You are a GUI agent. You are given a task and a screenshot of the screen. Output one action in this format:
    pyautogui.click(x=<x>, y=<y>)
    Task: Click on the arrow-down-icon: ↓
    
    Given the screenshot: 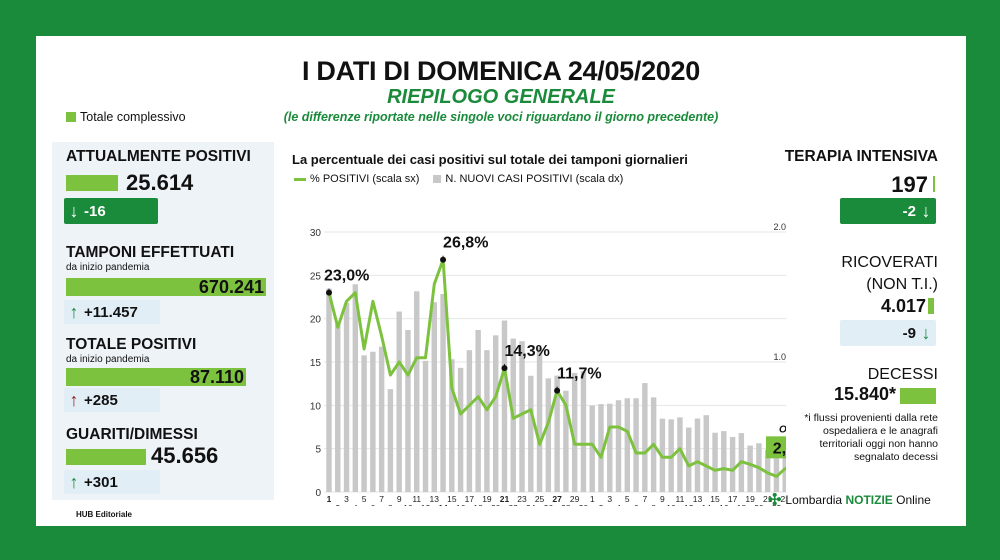 What is the action you would take?
    pyautogui.click(x=74, y=210)
    